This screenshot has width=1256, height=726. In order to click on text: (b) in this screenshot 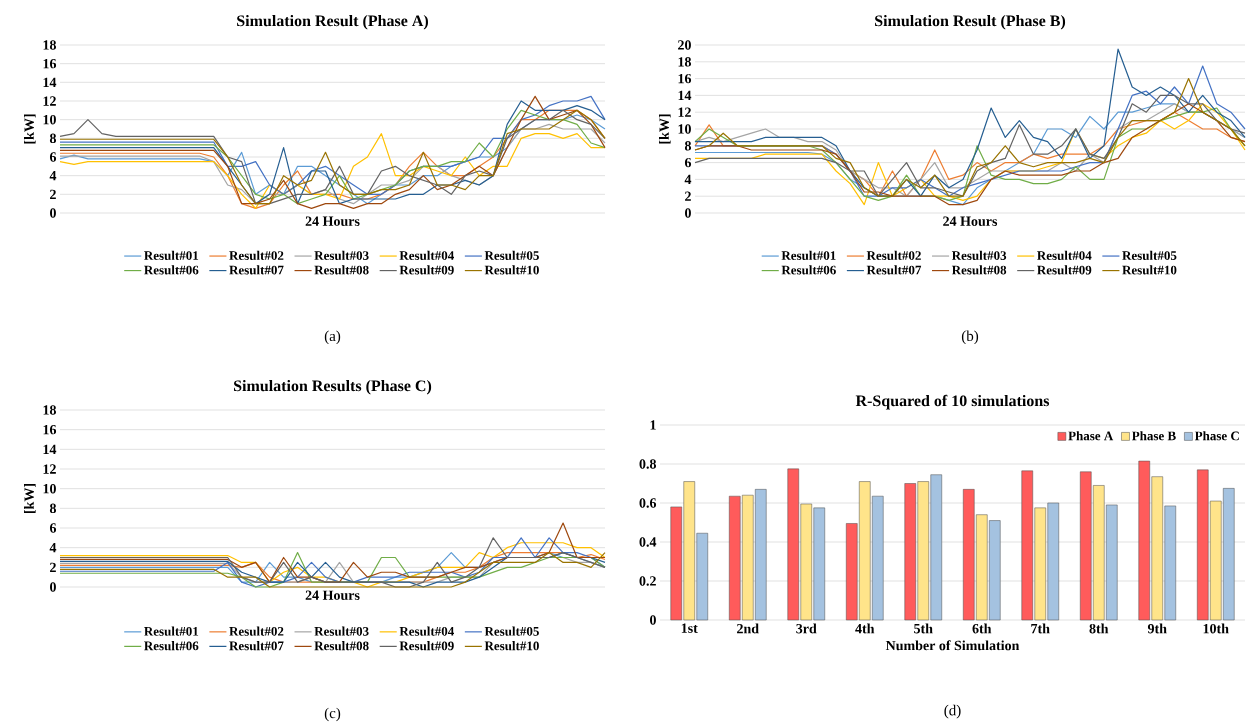, I will do `click(970, 337)`.